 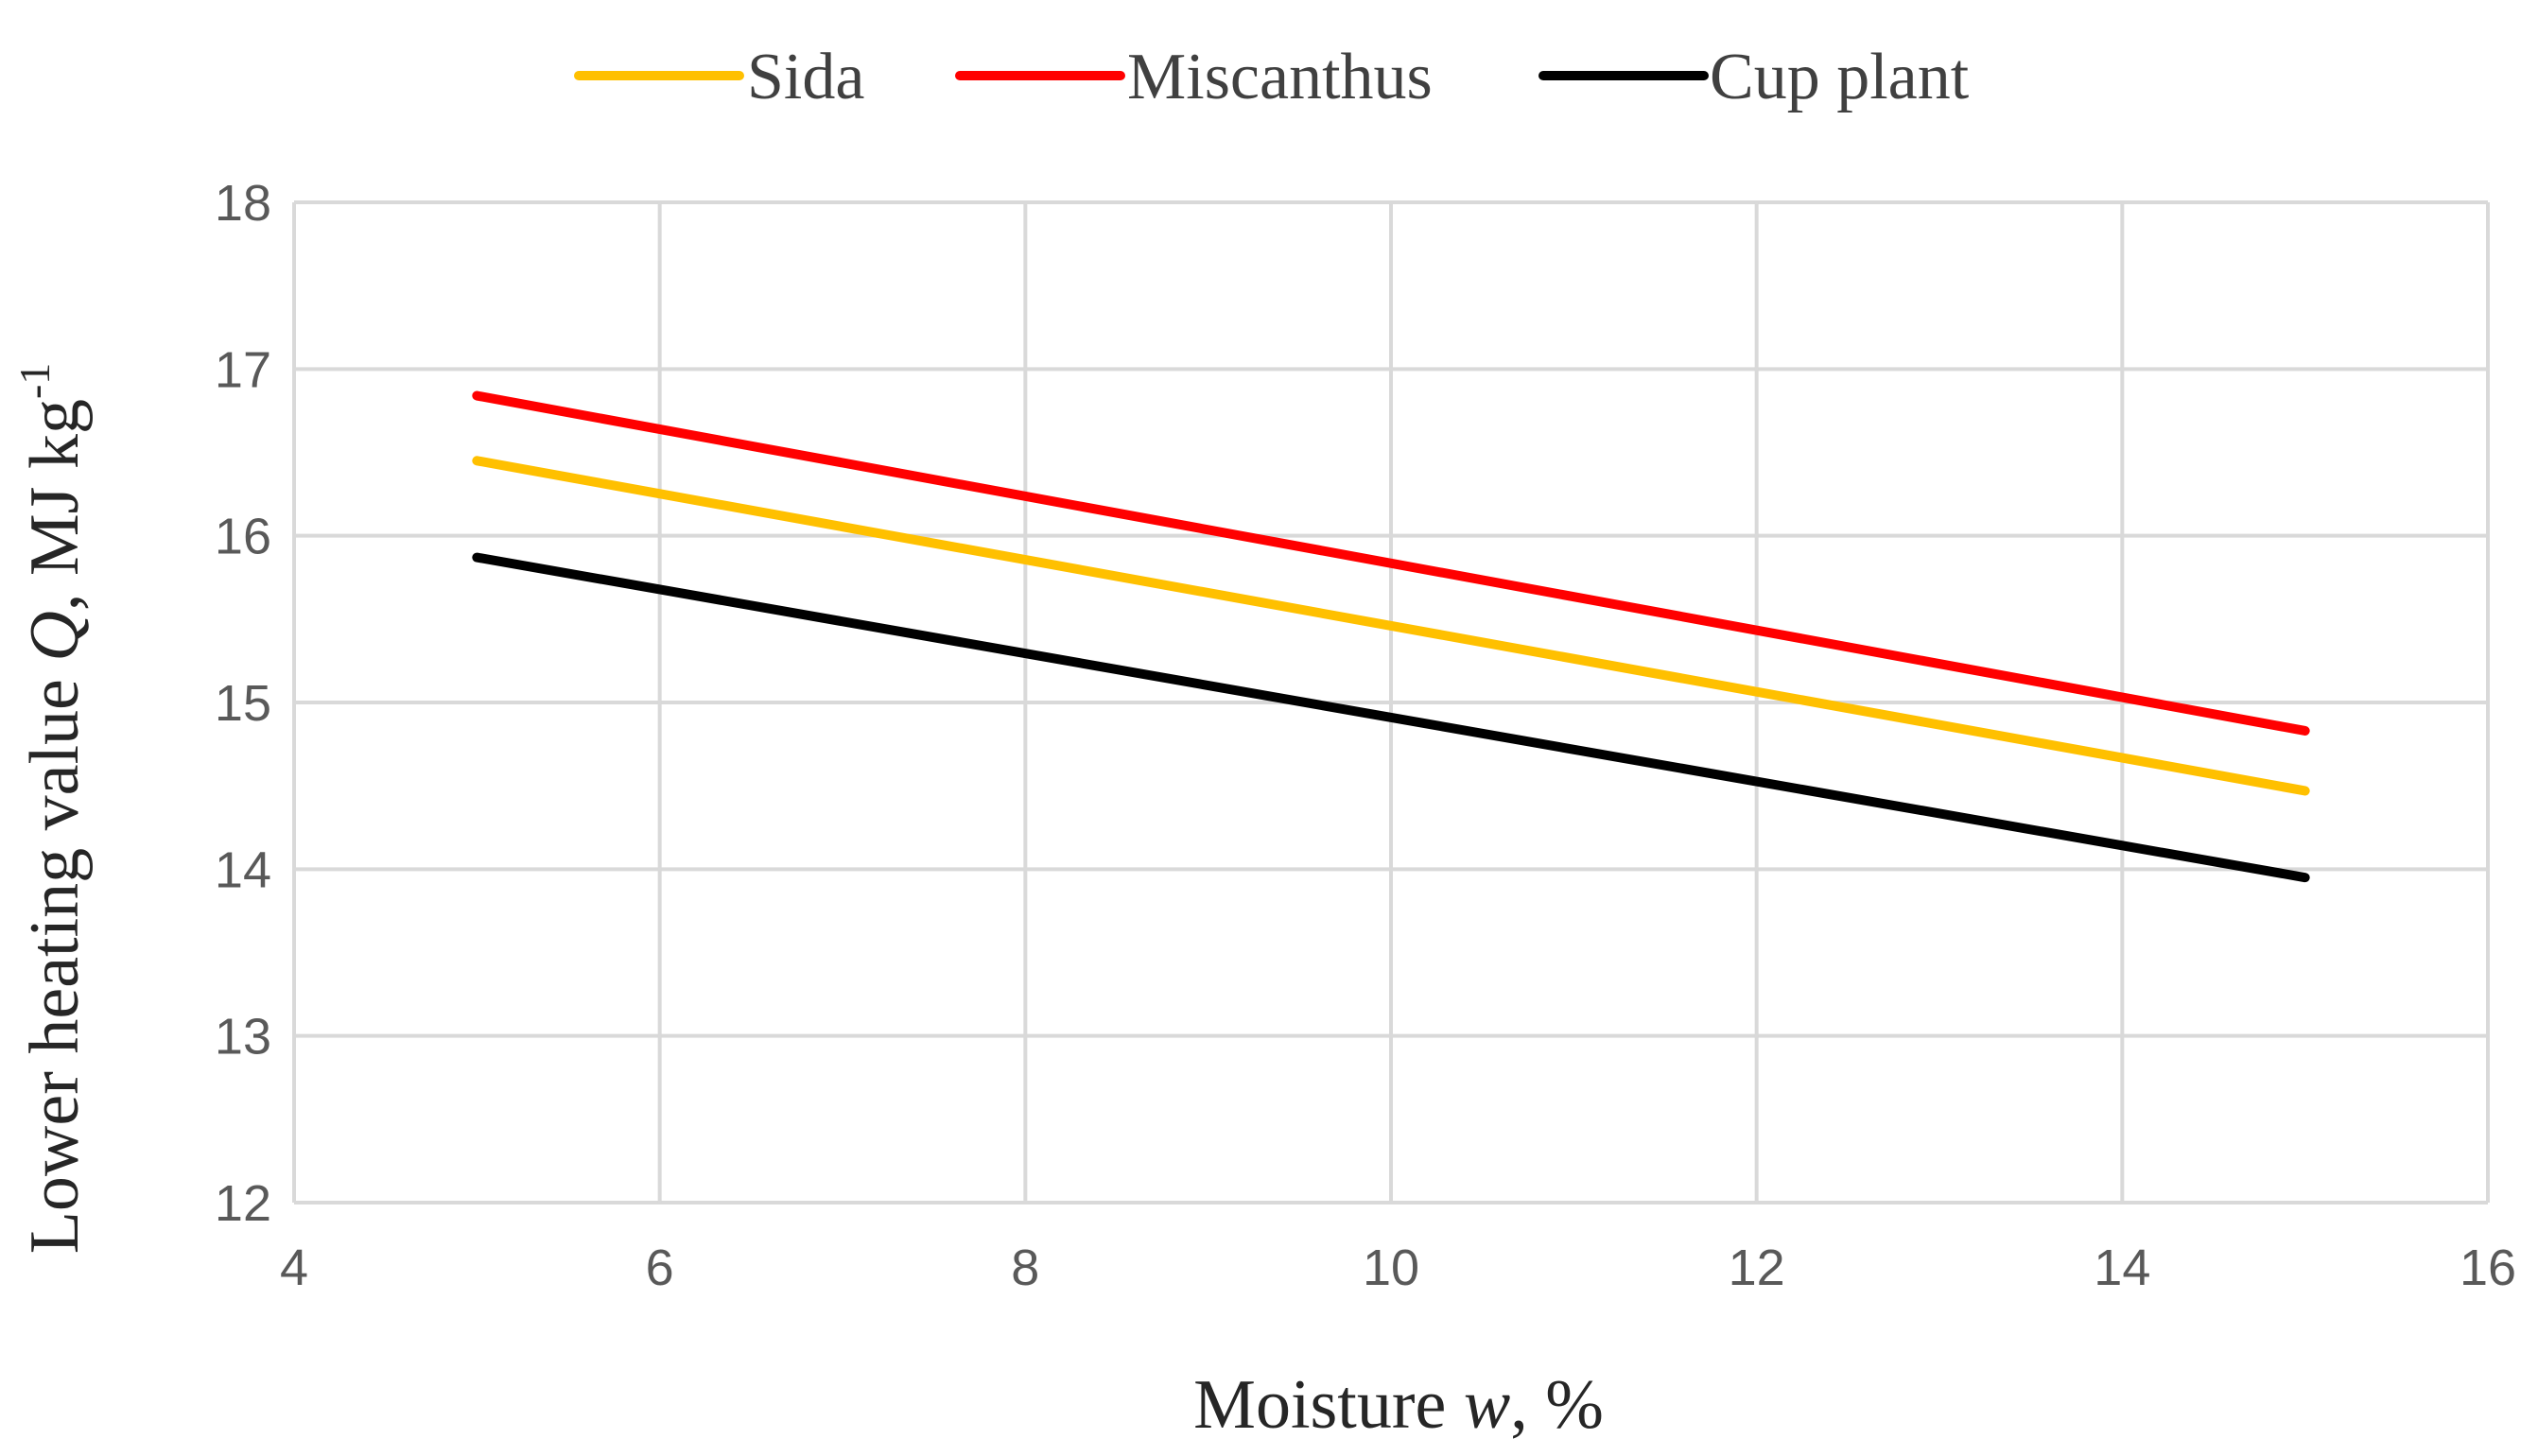 What do you see at coordinates (243, 1203) in the screenshot?
I see `y-tick-label-12: 12` at bounding box center [243, 1203].